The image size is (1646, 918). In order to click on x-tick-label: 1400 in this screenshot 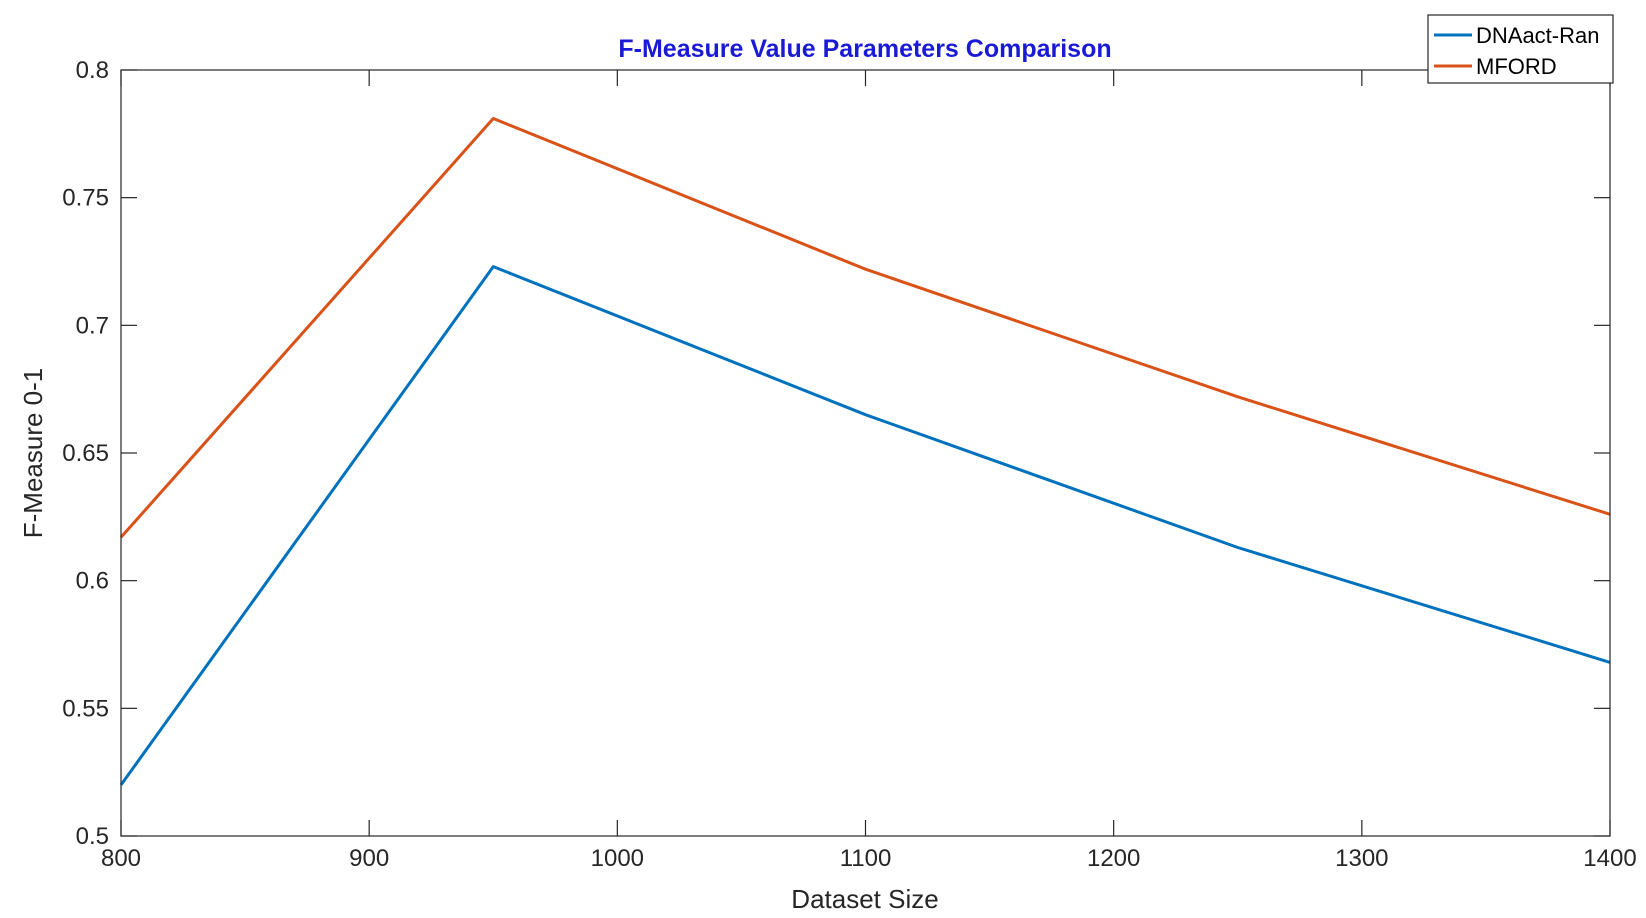, I will do `click(1609, 858)`.